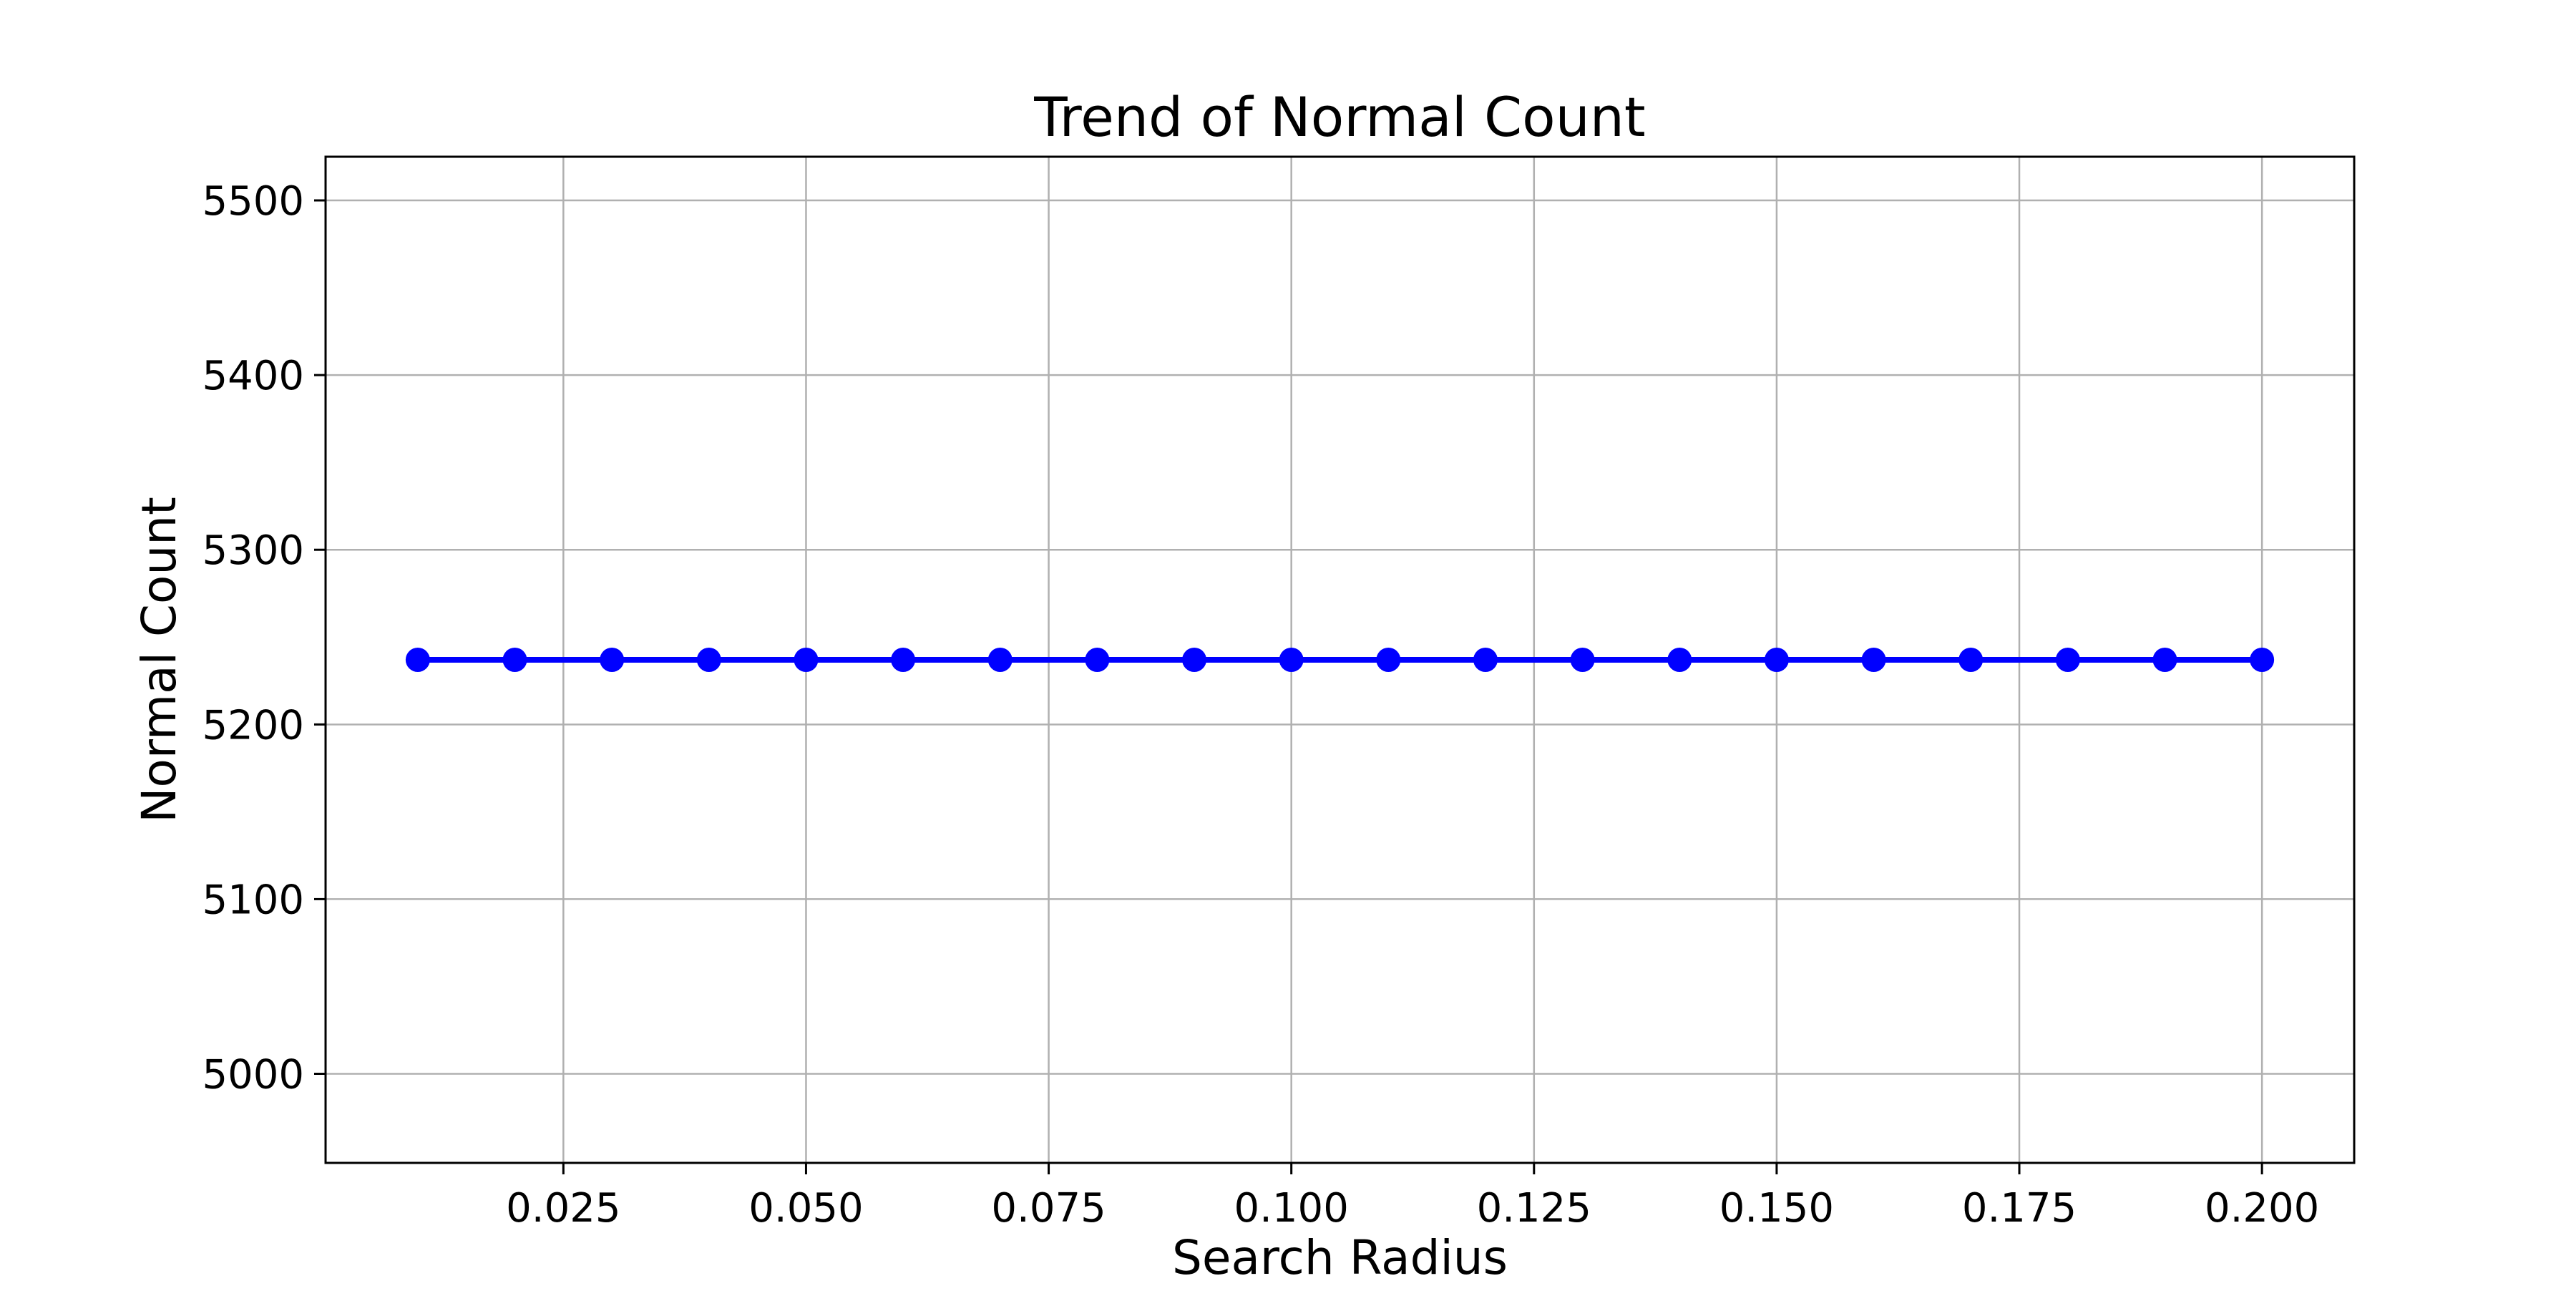 This screenshot has width=2576, height=1291. Describe the element at coordinates (1291, 1208) in the screenshot. I see `x-tick-label: 0.100` at that location.